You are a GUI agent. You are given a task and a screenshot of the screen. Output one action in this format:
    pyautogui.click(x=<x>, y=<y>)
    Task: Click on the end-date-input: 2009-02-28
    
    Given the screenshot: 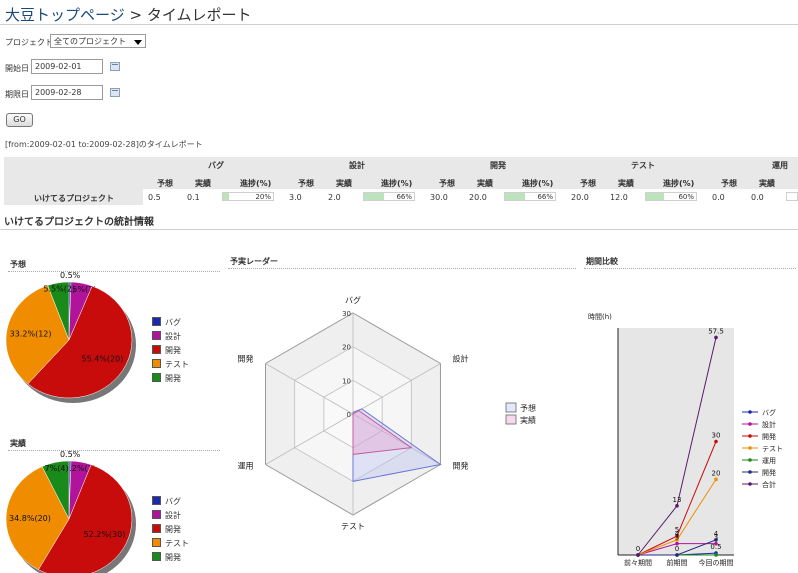 What is the action you would take?
    pyautogui.click(x=67, y=92)
    